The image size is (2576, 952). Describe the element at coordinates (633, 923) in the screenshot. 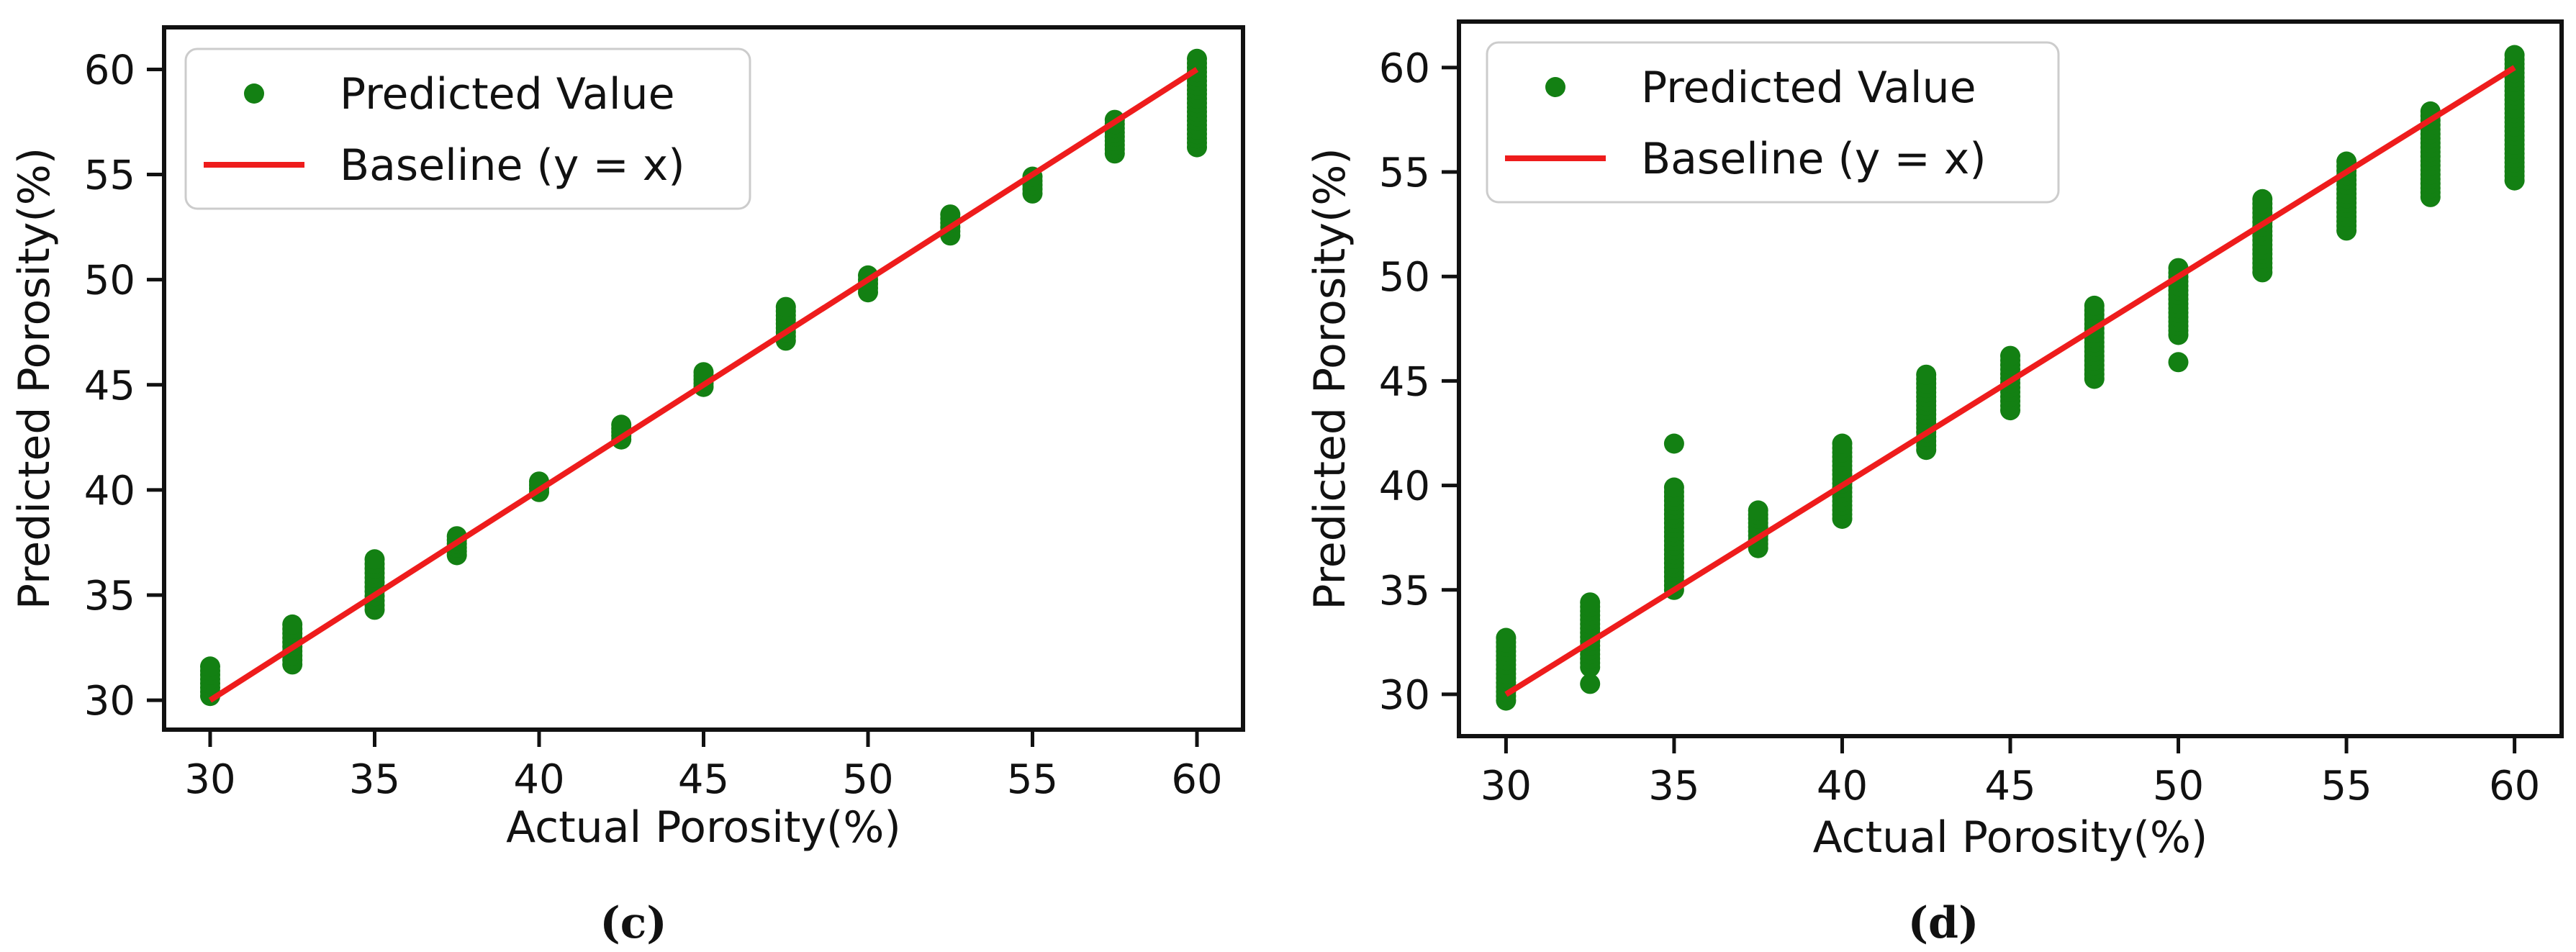

I see `panel-label: (c)` at that location.